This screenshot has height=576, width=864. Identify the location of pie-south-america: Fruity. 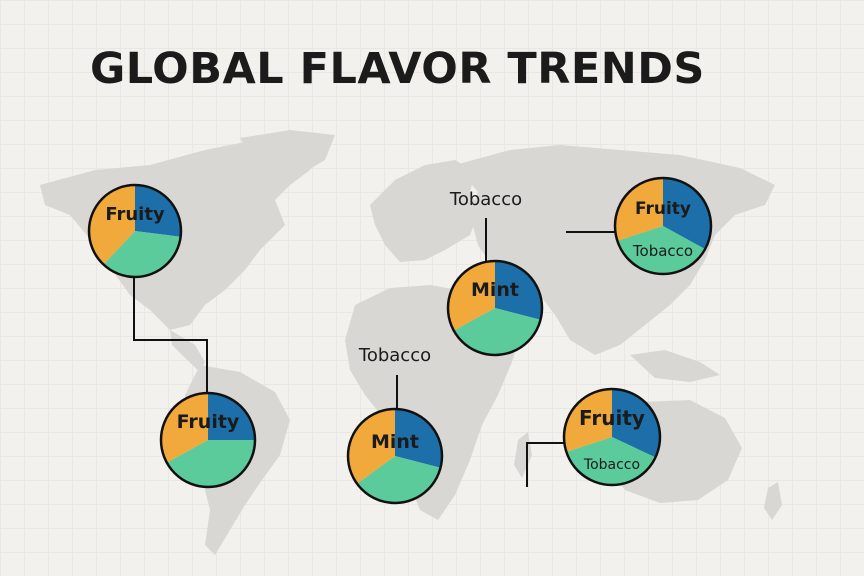
(208, 440).